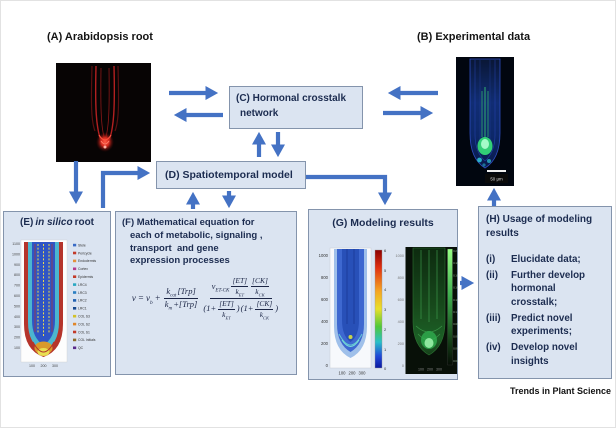 The height and width of the screenshot is (428, 616). What do you see at coordinates (188, 222) in the screenshot?
I see `box-f-title-line: (F) Mathematical equation for` at bounding box center [188, 222].